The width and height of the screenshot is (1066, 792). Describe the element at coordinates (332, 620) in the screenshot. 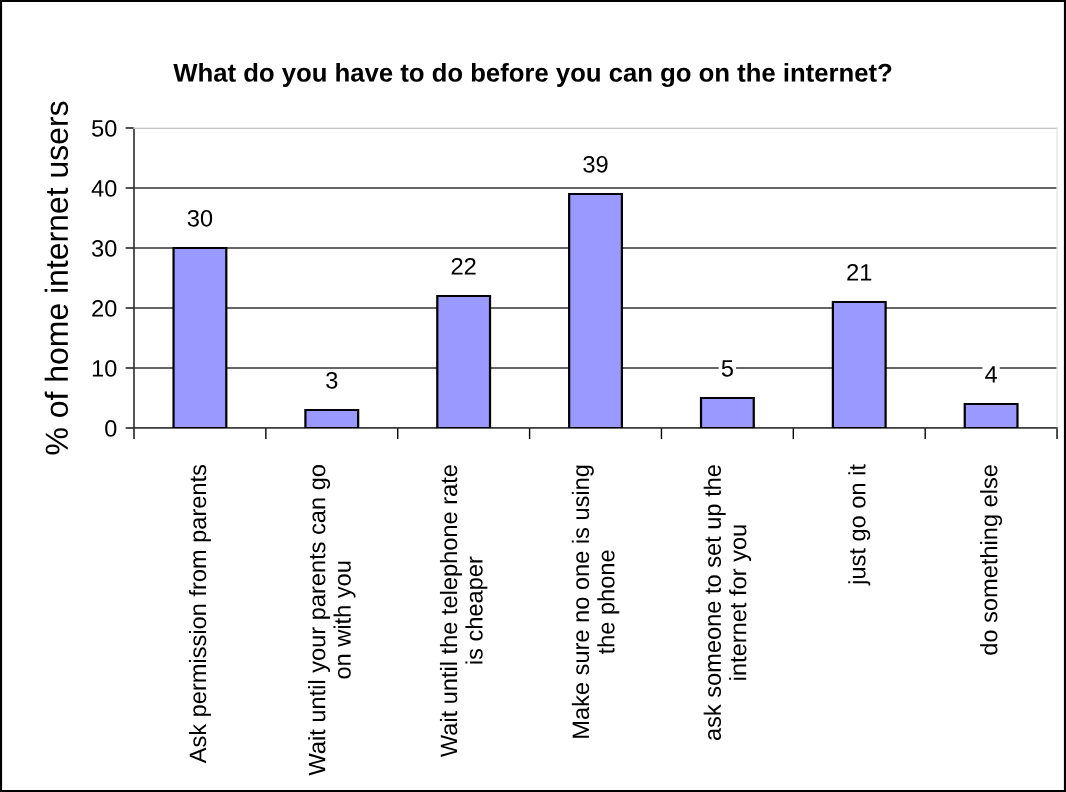

I see `x-tick-label: Wait until your parents can go on with you` at that location.